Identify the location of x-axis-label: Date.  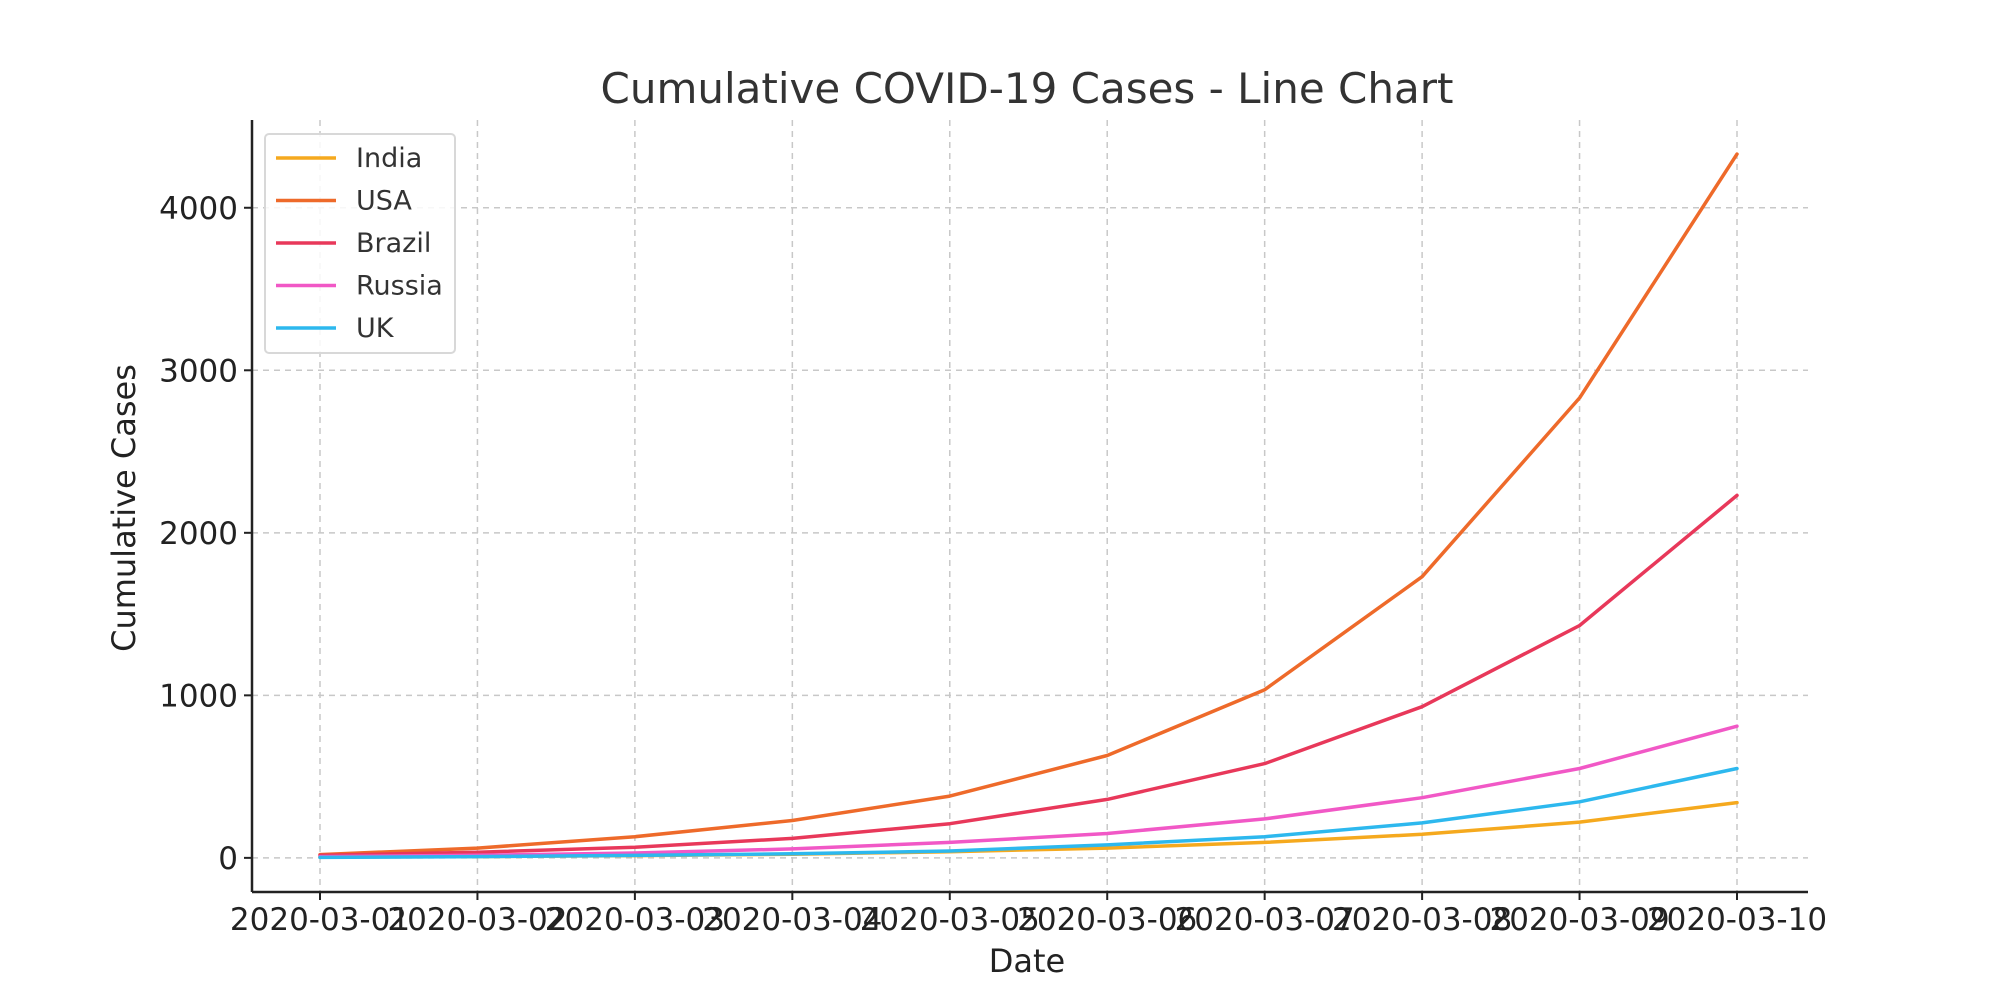
(1027, 961).